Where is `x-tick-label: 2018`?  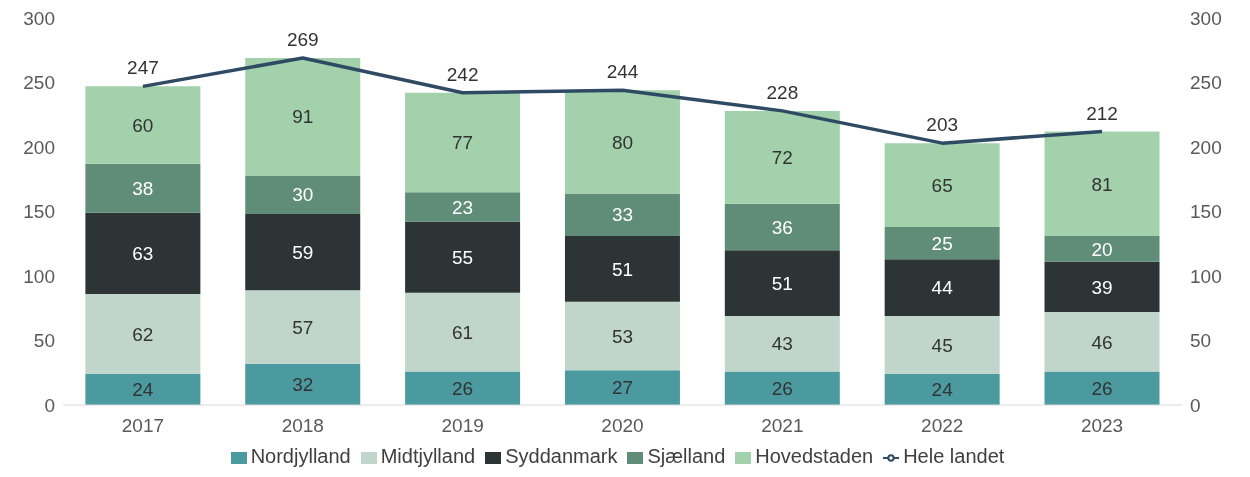
x-tick-label: 2018 is located at coordinates (302, 426).